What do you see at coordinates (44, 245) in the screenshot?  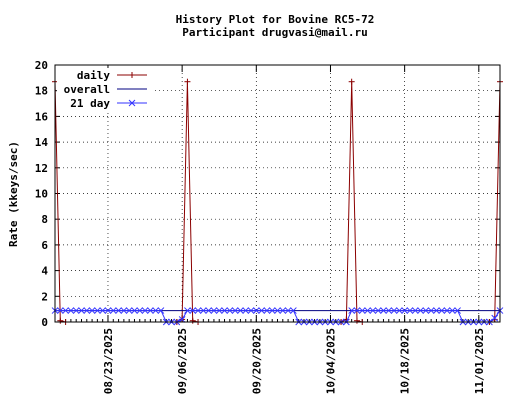 I see `y-tick-label: 6` at bounding box center [44, 245].